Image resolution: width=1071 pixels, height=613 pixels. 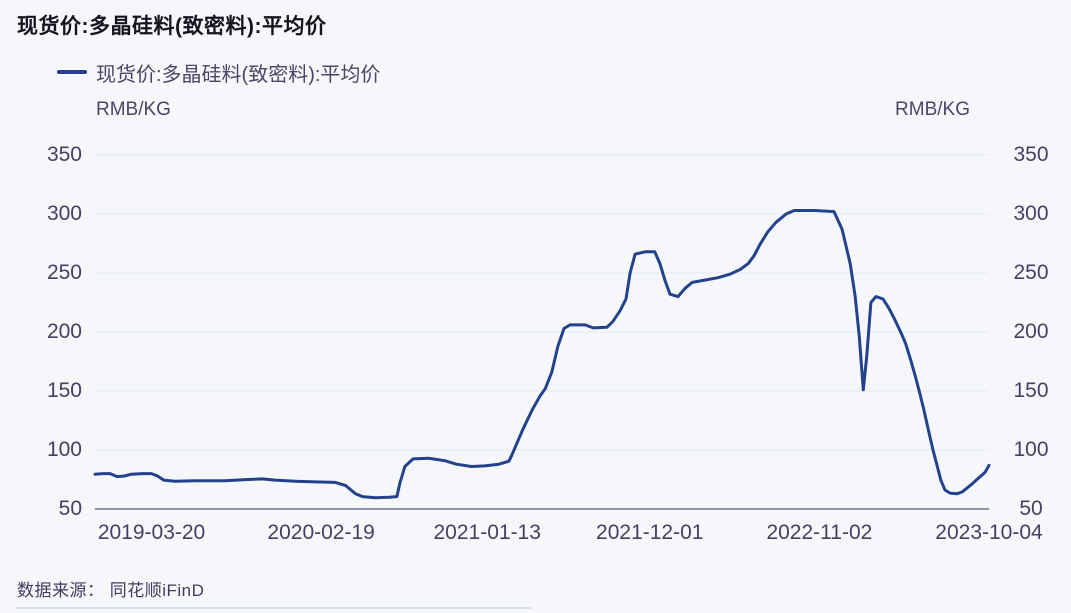 I want to click on y-axis-tick-label-left: 250, so click(x=64, y=272).